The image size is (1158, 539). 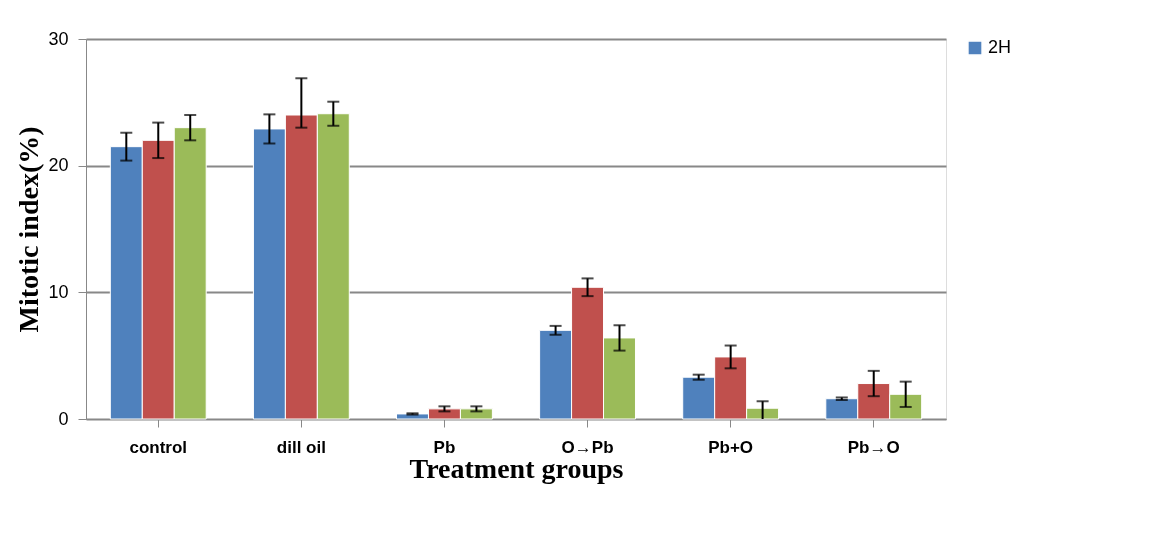 What do you see at coordinates (29, 229) in the screenshot?
I see `y-axis-title: Mitotic index(%)` at bounding box center [29, 229].